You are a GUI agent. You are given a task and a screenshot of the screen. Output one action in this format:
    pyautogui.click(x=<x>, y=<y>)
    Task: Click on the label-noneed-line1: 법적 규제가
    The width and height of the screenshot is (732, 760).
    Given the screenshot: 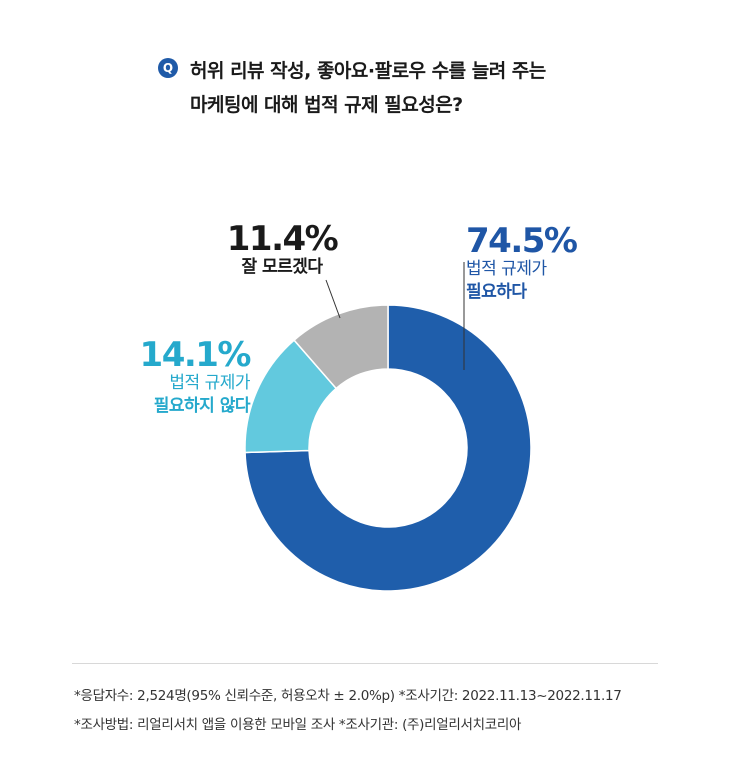 What is the action you would take?
    pyautogui.click(x=209, y=383)
    